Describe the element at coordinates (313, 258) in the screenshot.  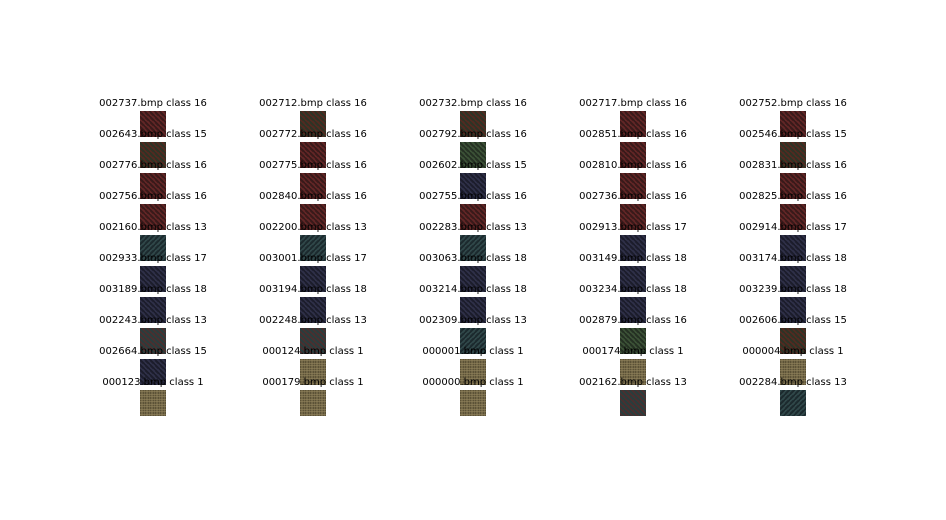
I see `image-label: 003001.bmp class 17` at that location.